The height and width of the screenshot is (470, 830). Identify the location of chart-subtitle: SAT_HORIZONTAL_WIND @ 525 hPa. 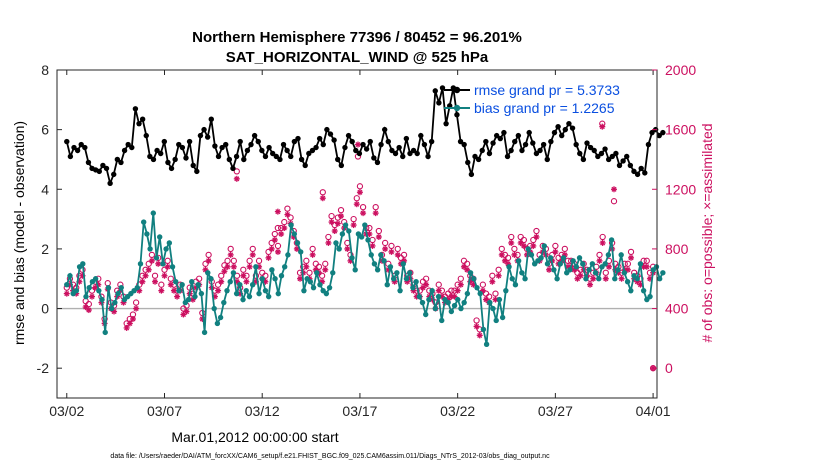
(357, 57).